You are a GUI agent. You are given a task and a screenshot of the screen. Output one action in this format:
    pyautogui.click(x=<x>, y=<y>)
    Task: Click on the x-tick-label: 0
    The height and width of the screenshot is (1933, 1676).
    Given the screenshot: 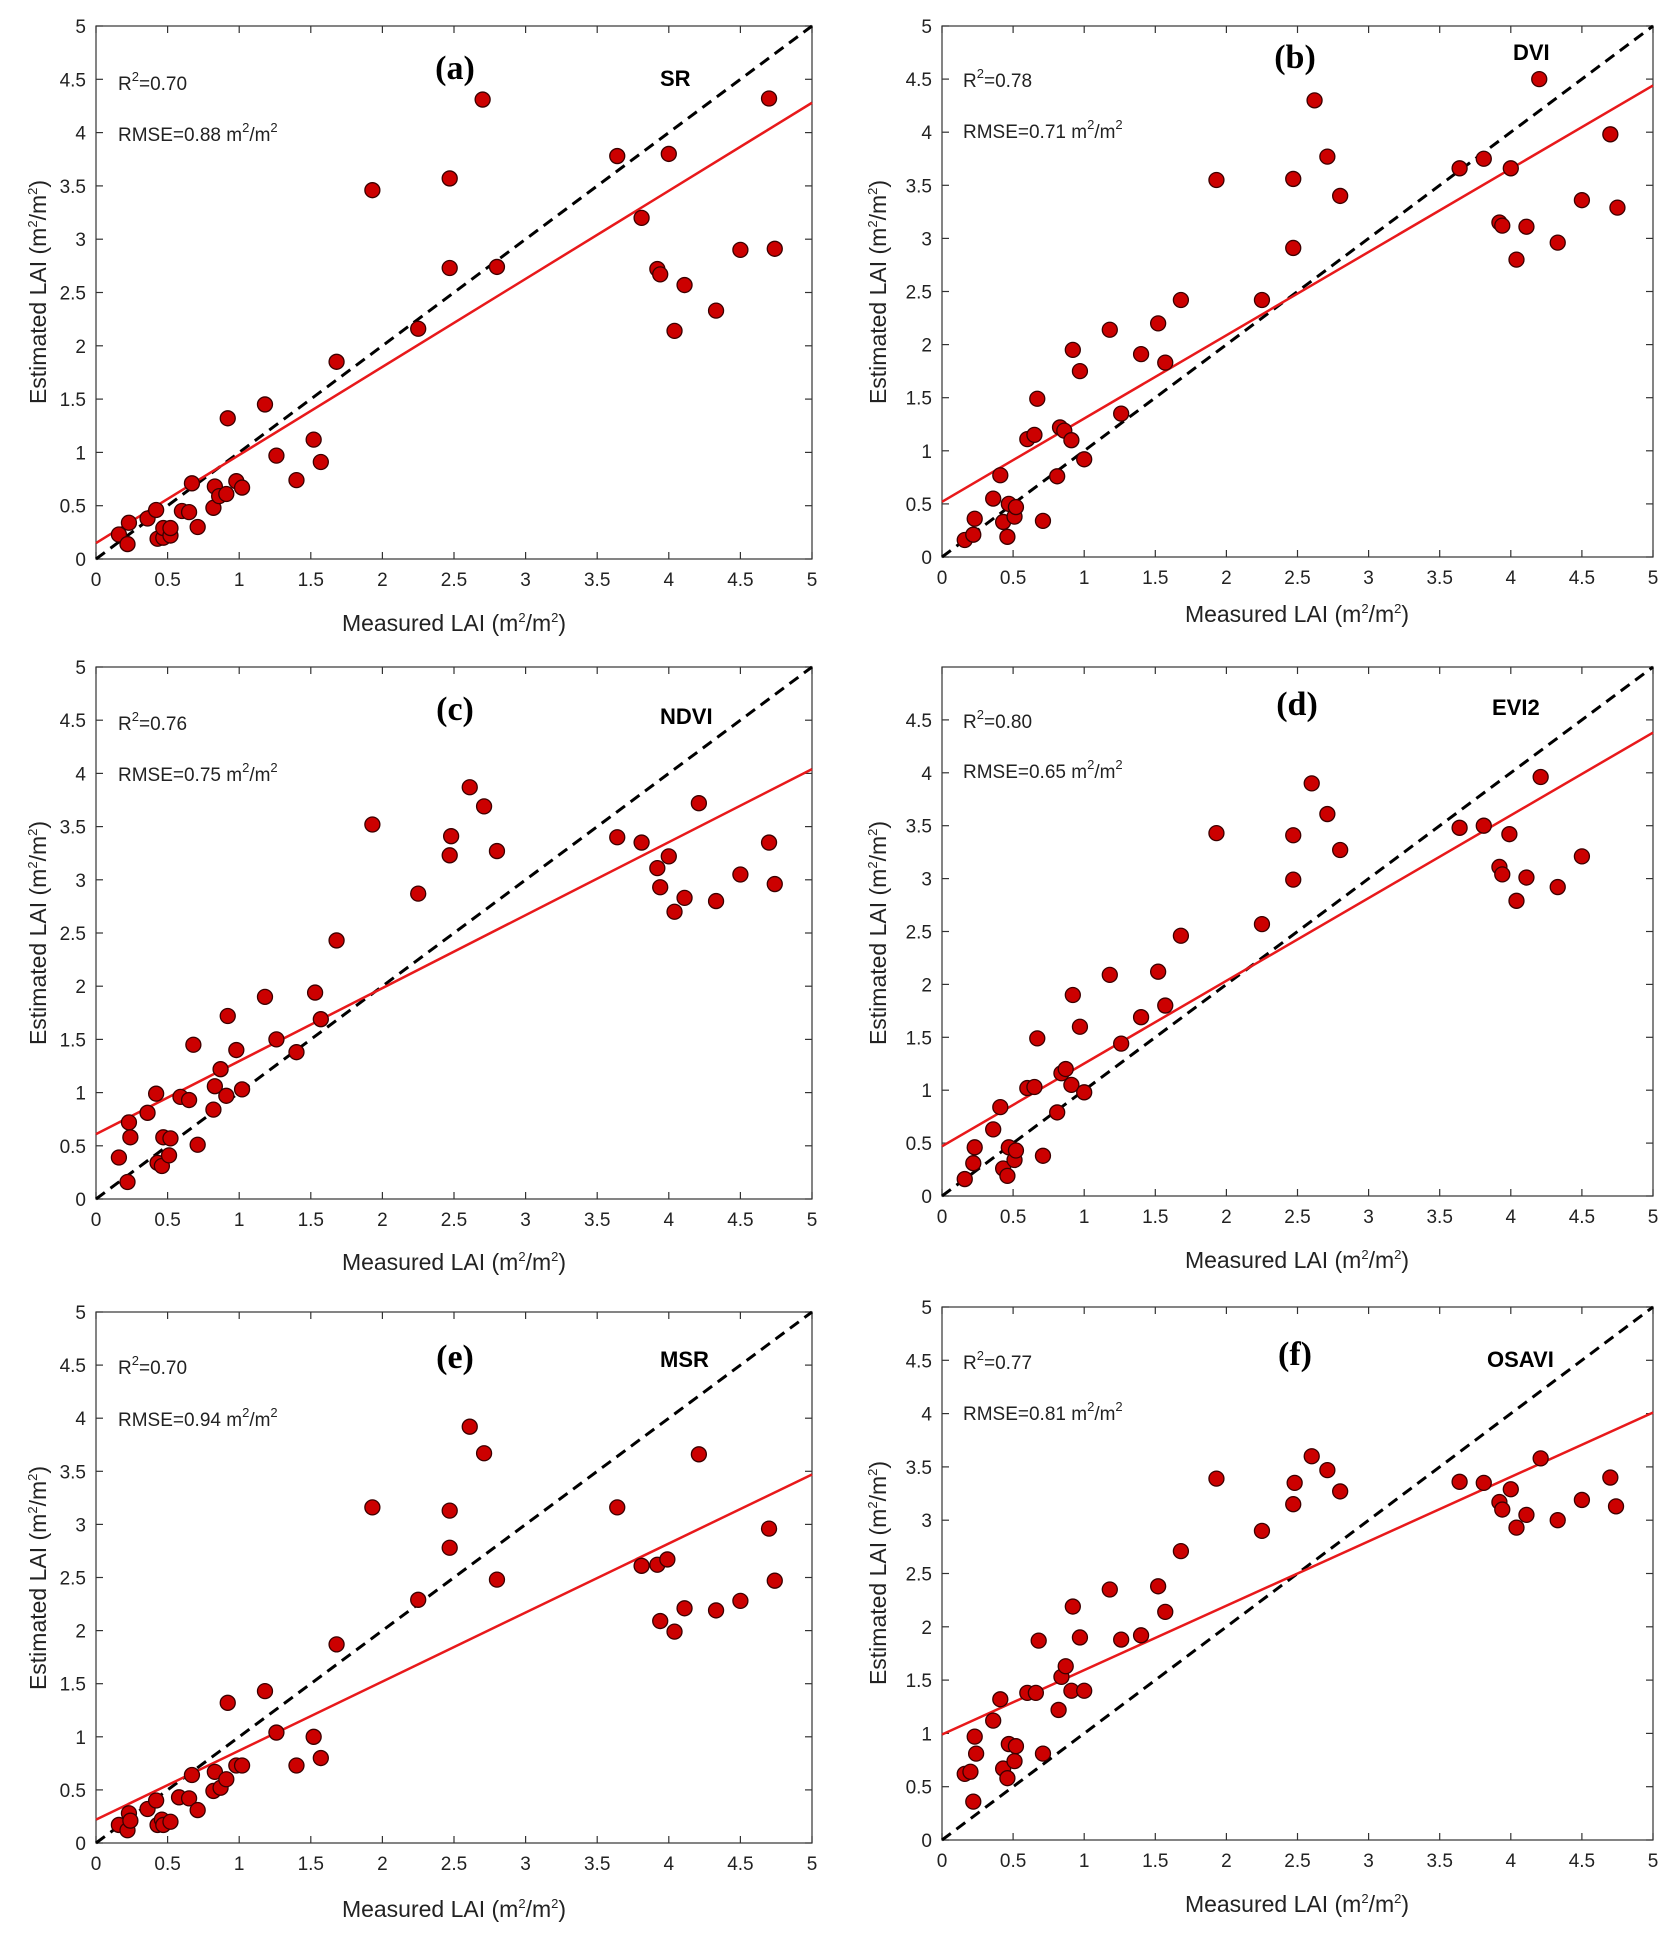 What is the action you would take?
    pyautogui.click(x=942, y=1861)
    